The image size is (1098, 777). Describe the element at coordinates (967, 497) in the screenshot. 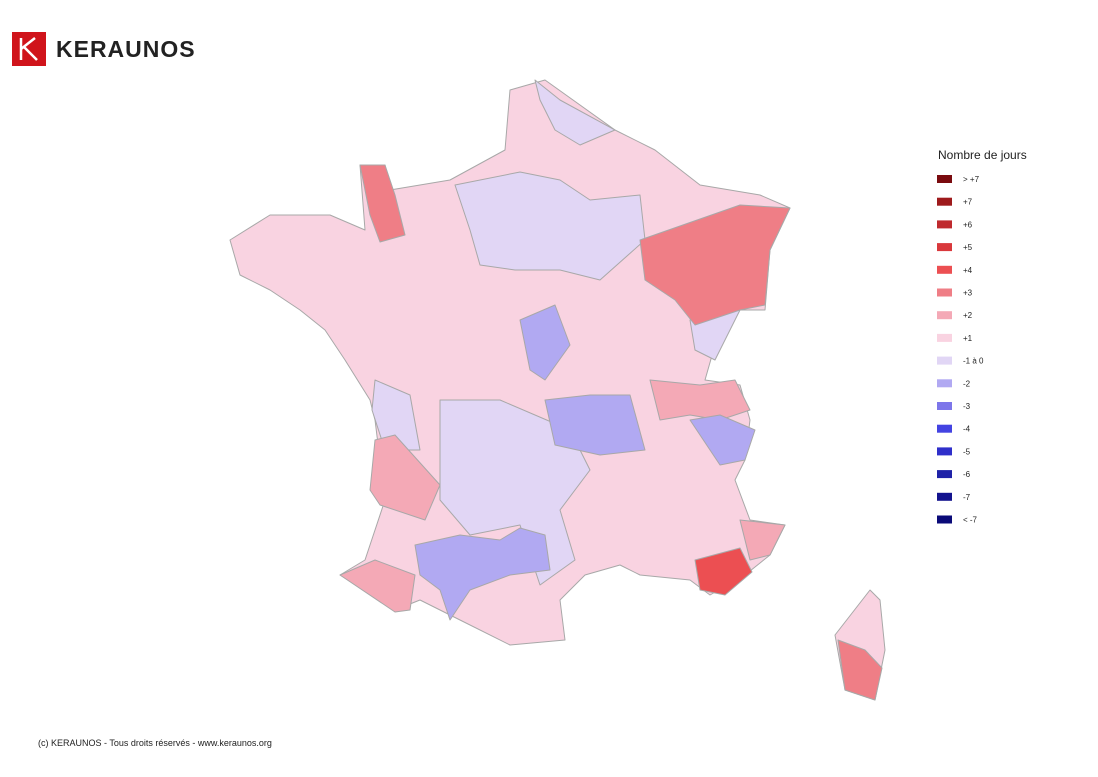

I see `legend-label: -7` at that location.